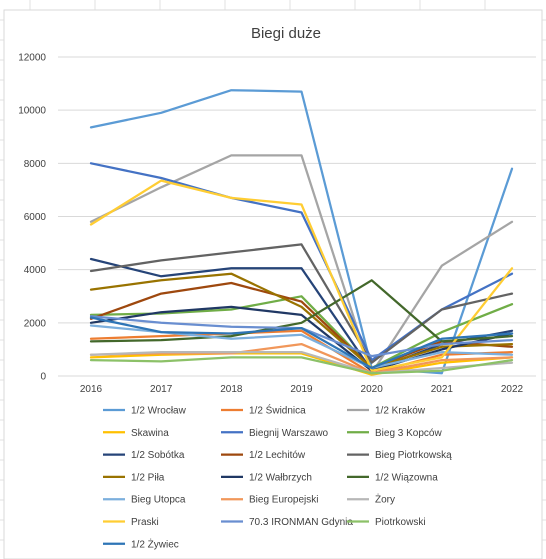 The height and width of the screenshot is (559, 546). Describe the element at coordinates (289, 433) in the screenshot. I see `legend-label: Biegnij Warszawo` at that location.